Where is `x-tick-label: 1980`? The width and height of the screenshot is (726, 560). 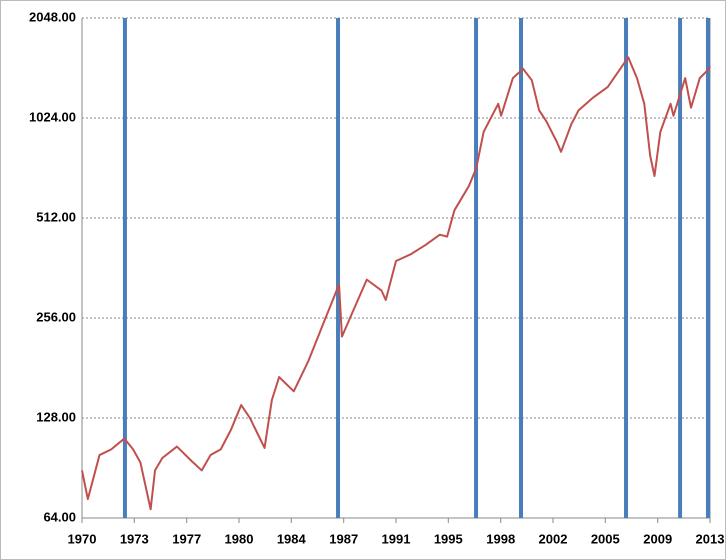
x-tick-label: 1980 is located at coordinates (239, 538).